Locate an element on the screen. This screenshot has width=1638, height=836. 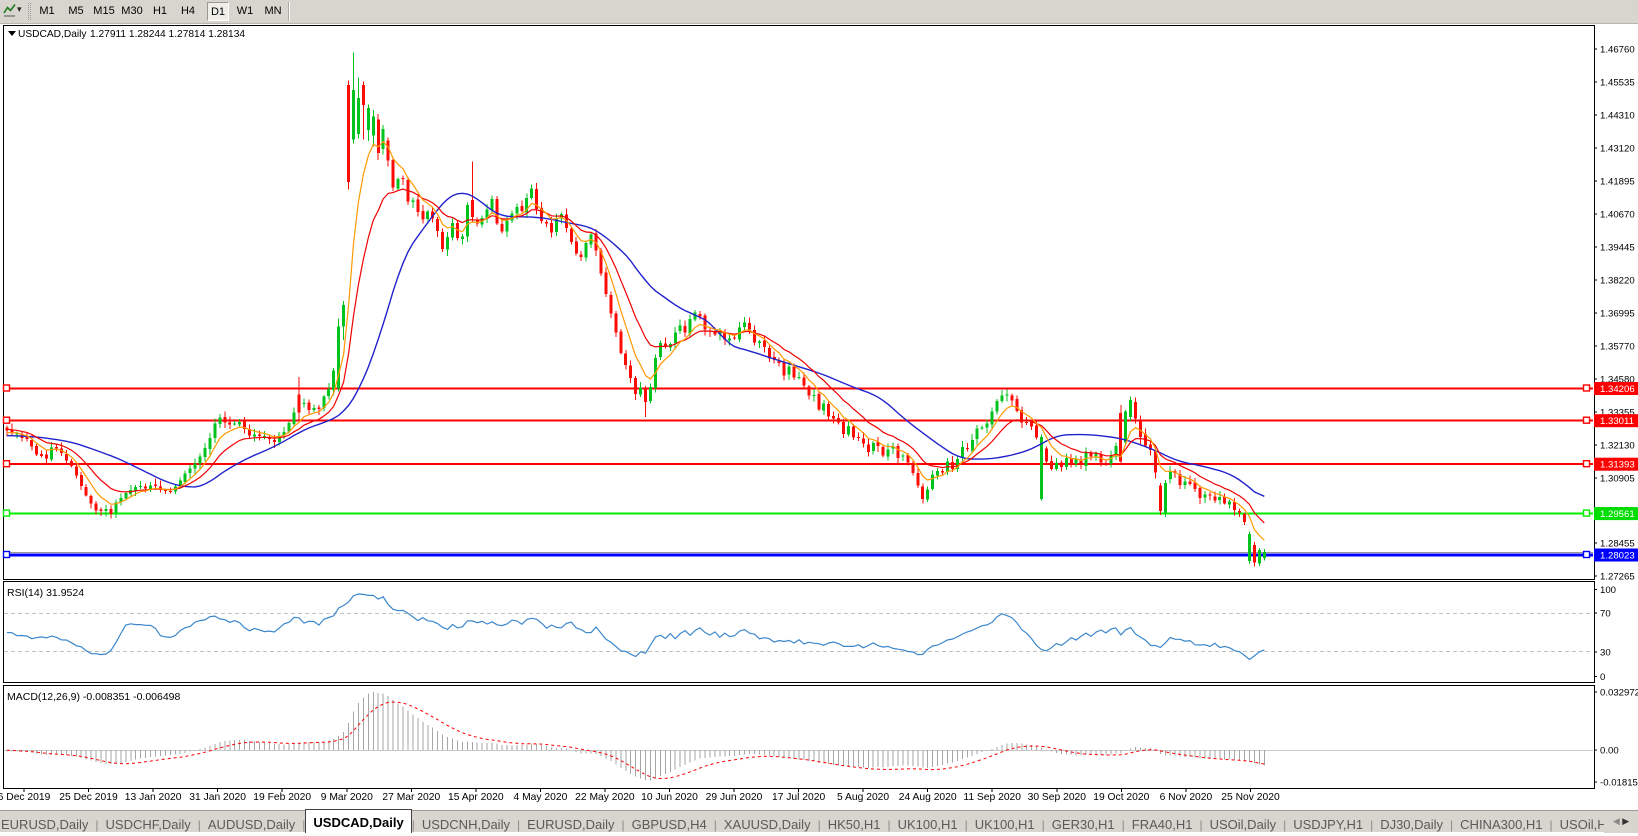
svg-text: 9 Mar 2020 is located at coordinates (347, 797).